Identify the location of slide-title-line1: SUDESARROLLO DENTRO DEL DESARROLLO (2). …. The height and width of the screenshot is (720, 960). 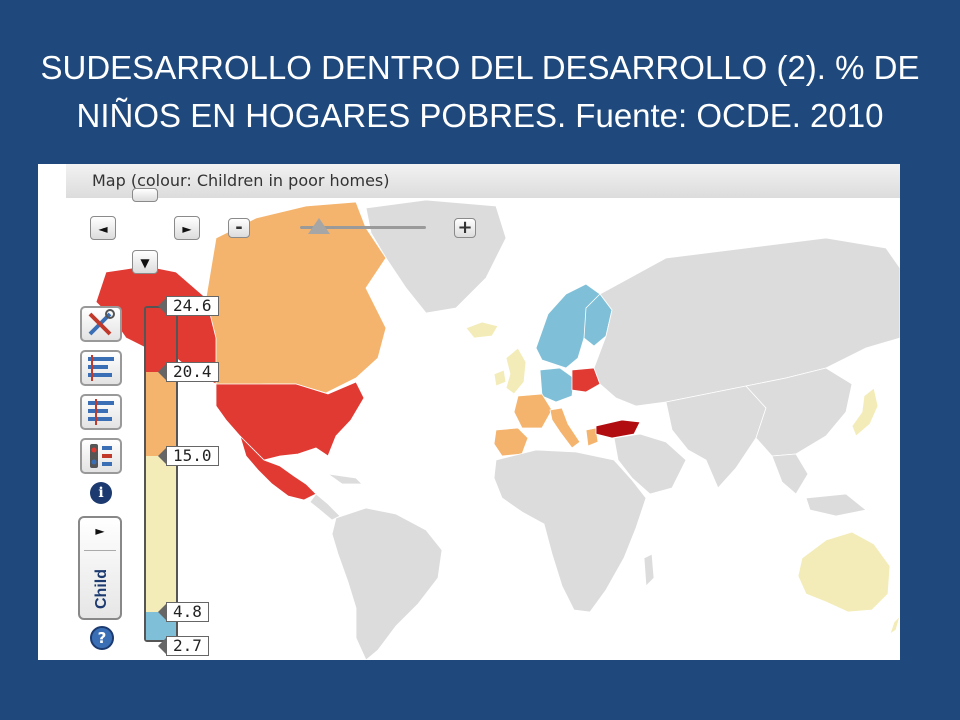
(480, 67).